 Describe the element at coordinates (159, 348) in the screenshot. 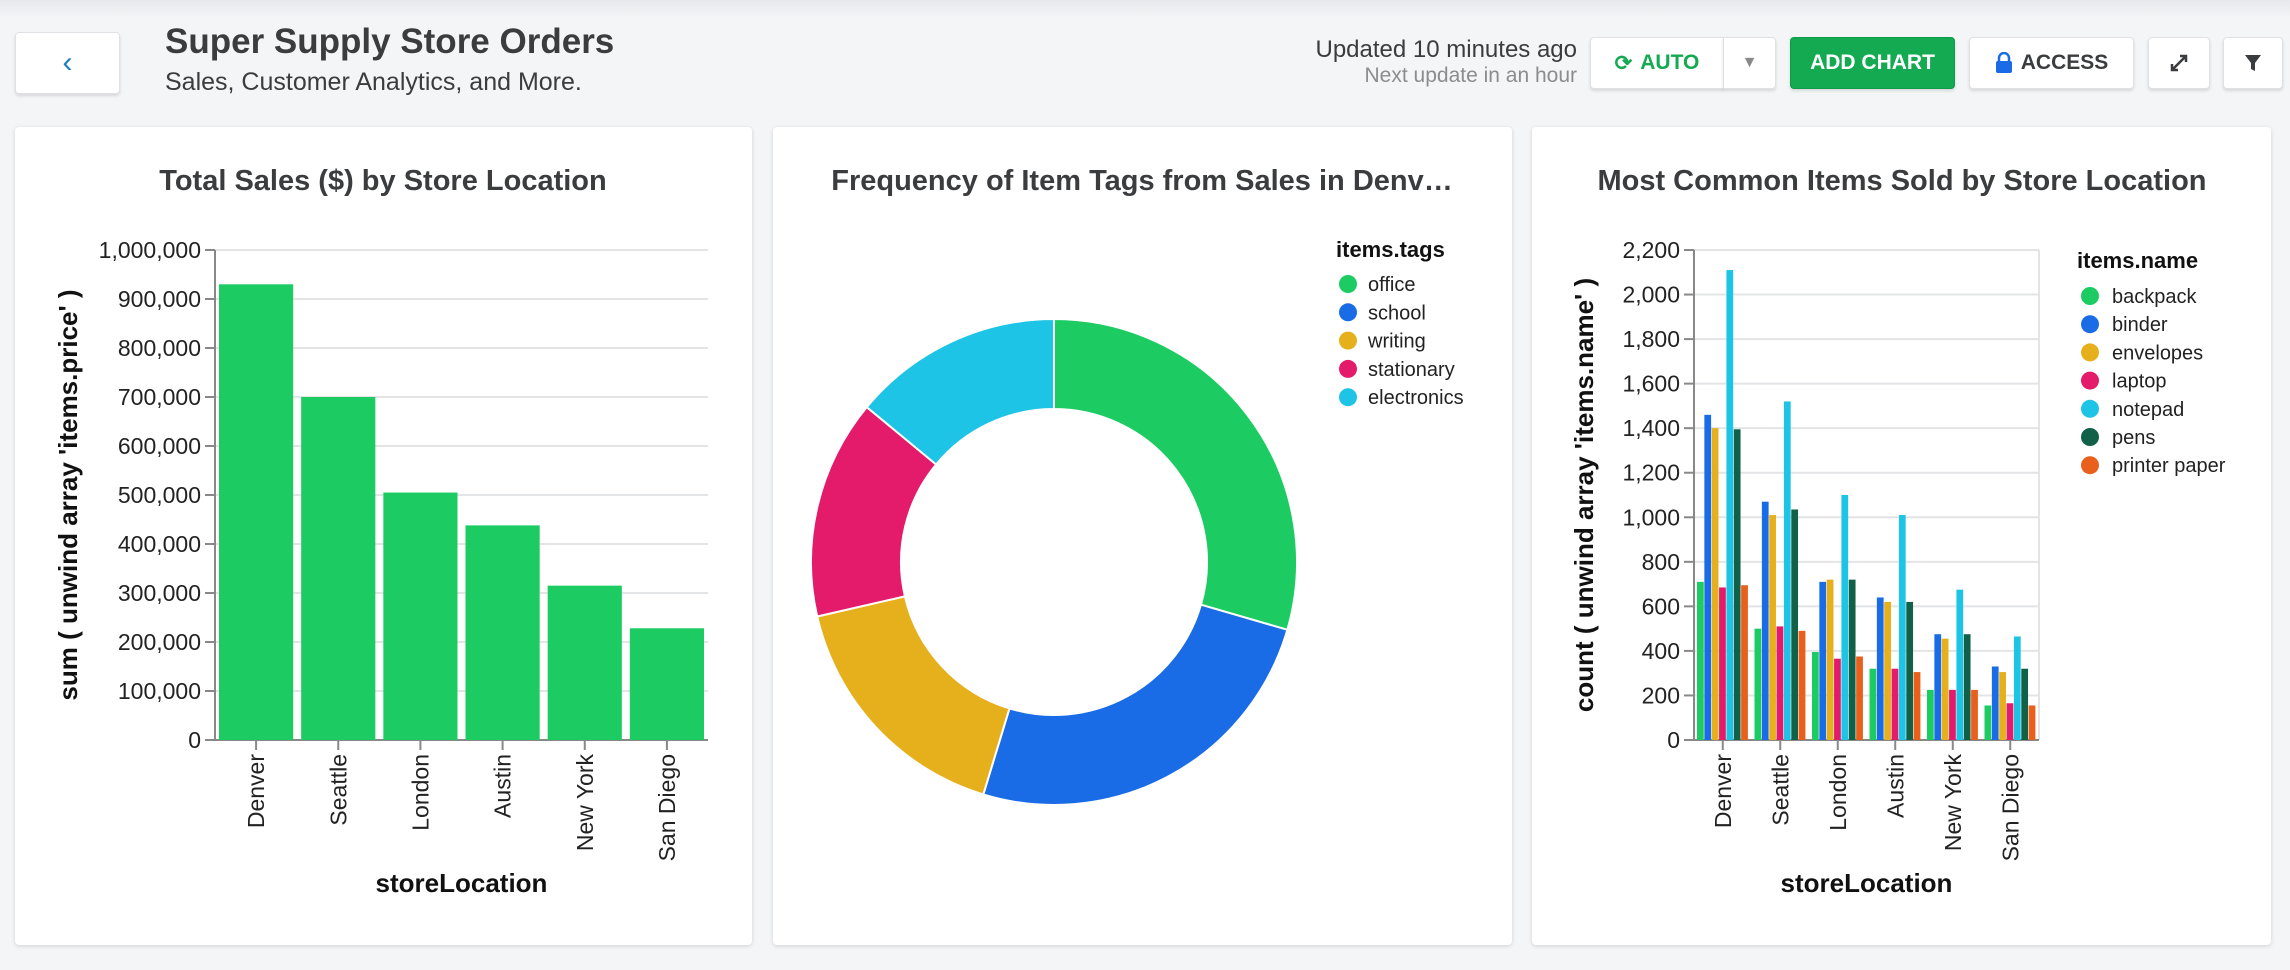

I see `y-tick-label: 800,000` at that location.